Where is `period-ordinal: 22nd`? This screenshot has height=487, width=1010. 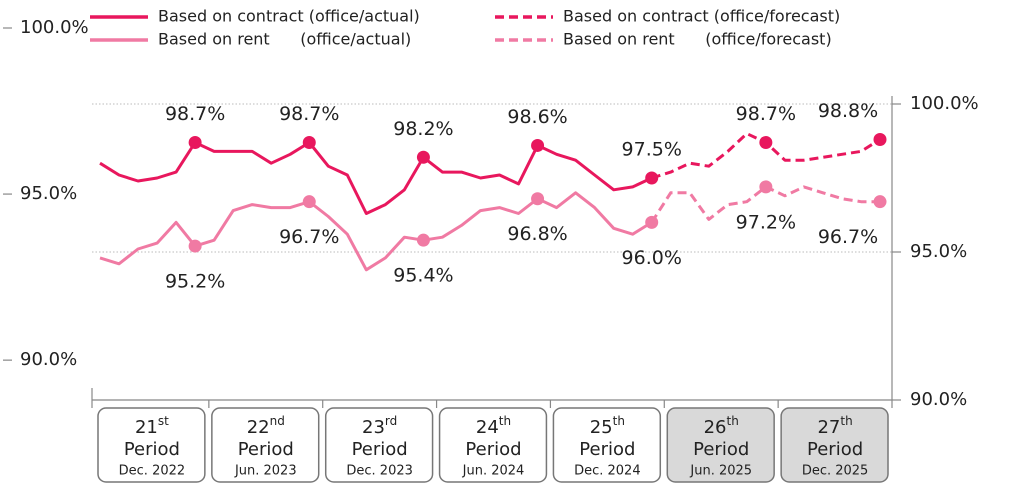 period-ordinal: 22nd is located at coordinates (266, 426).